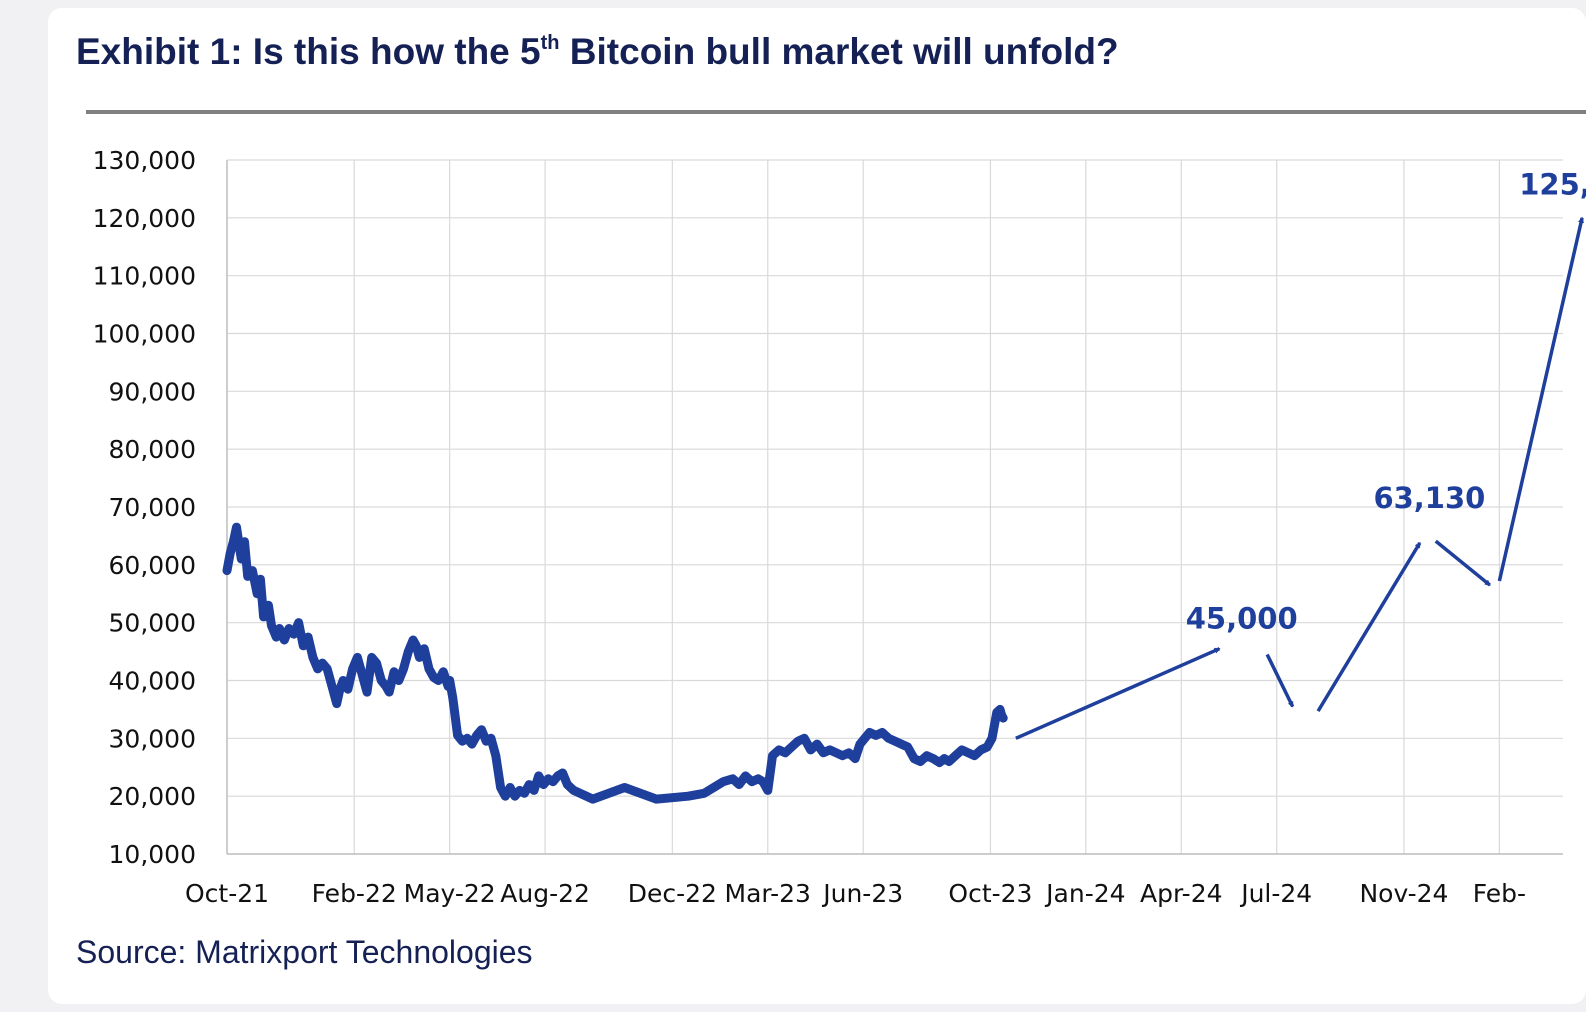 The width and height of the screenshot is (1586, 1012). What do you see at coordinates (450, 893) in the screenshot?
I see `x-tick-label: May-22` at bounding box center [450, 893].